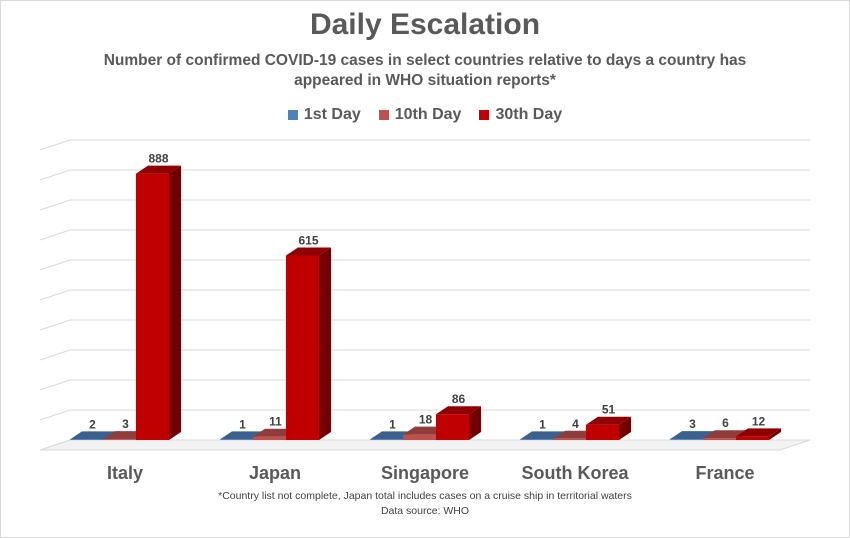  I want to click on category-label: Japan, so click(275, 473).